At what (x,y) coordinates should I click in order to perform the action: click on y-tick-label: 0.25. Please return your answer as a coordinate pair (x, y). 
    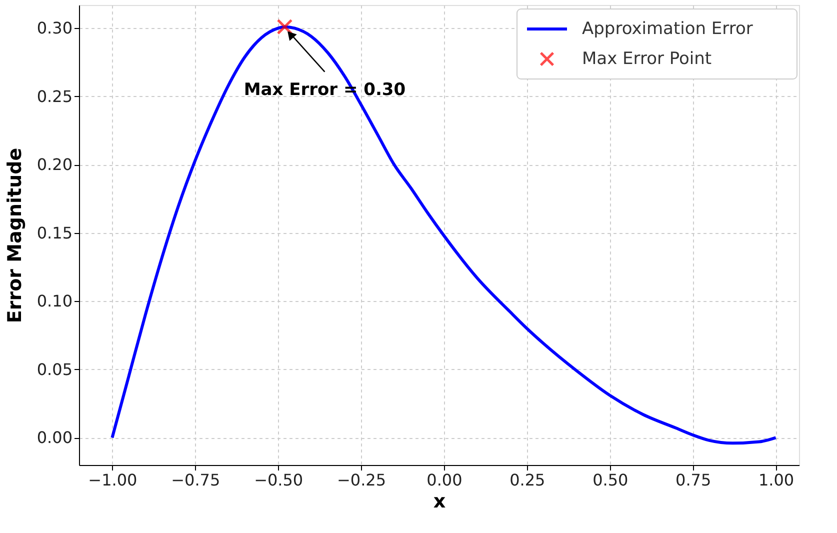
    Looking at the image, I should click on (54, 96).